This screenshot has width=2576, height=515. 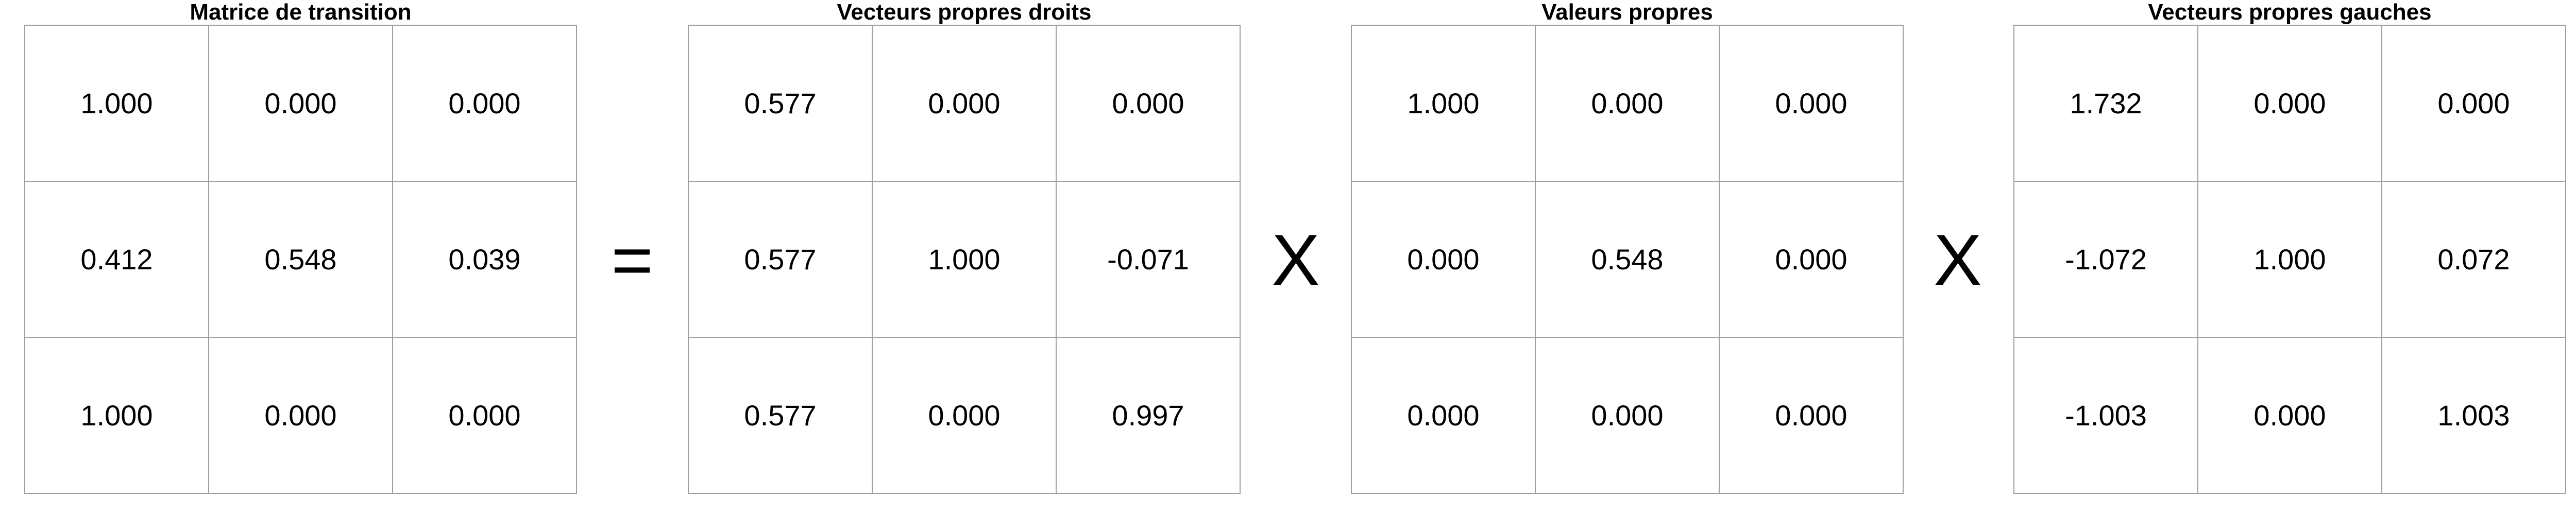 I want to click on eigenvalues-title: Valeurs propres, so click(x=1627, y=13).